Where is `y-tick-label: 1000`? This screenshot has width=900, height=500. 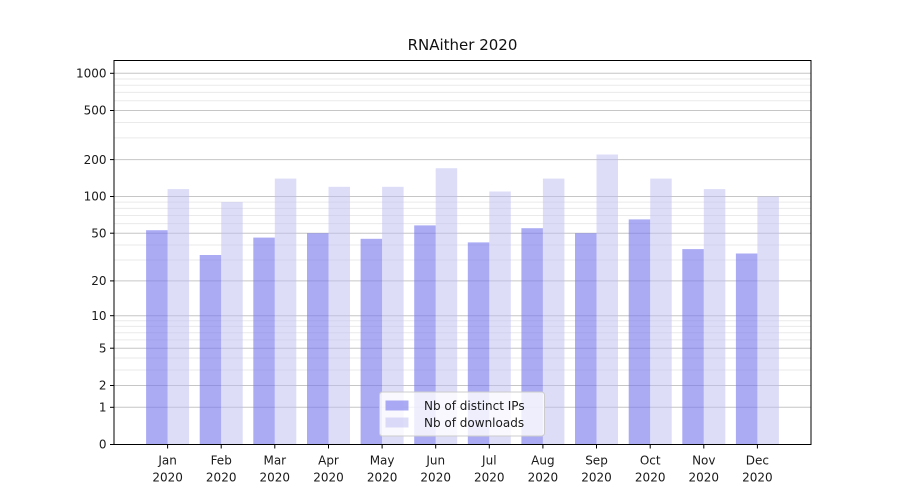
y-tick-label: 1000 is located at coordinates (91, 74).